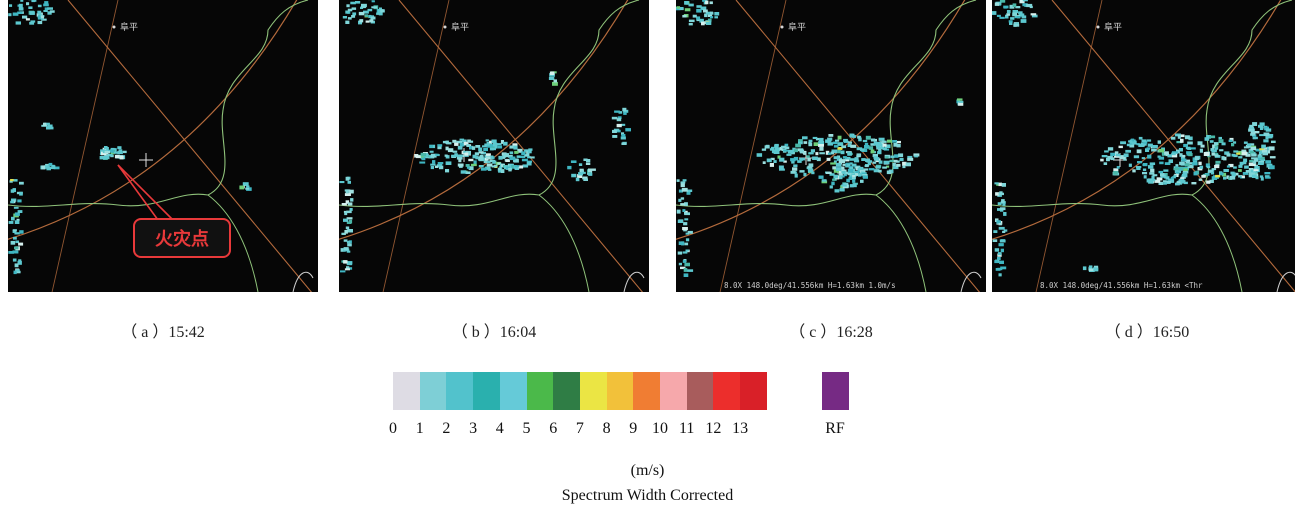 The width and height of the screenshot is (1295, 516). Describe the element at coordinates (526, 428) in the screenshot. I see `colorbar-tick-label: 5` at that location.